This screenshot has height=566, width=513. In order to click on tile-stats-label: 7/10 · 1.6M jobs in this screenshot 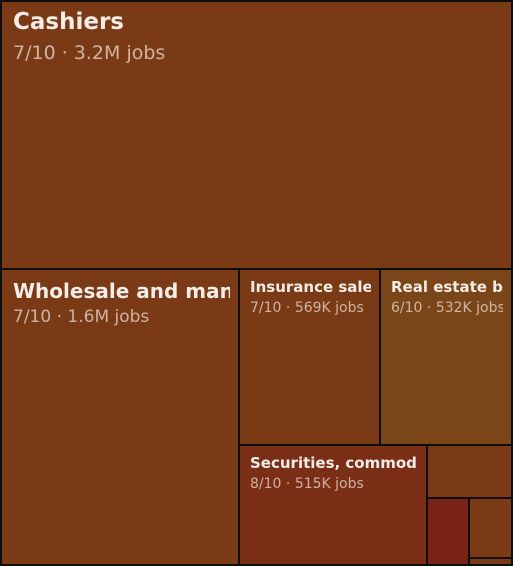, I will do `click(121, 317)`.